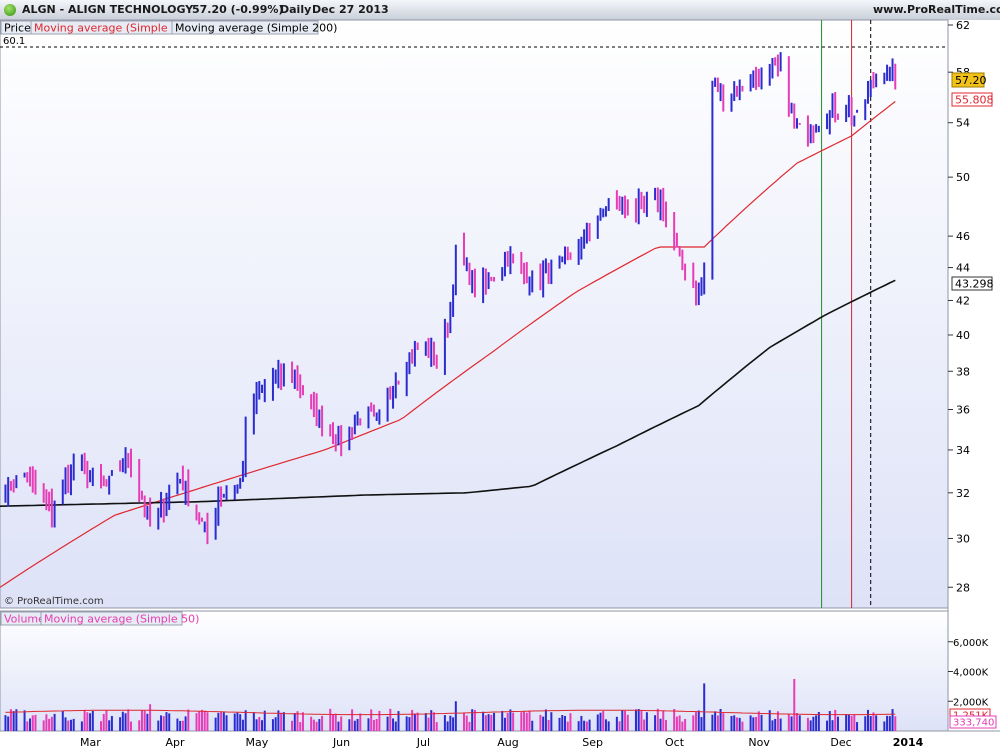 This screenshot has width=1000, height=750. Describe the element at coordinates (450, 712) in the screenshot. I see `volume-ma-line` at that location.